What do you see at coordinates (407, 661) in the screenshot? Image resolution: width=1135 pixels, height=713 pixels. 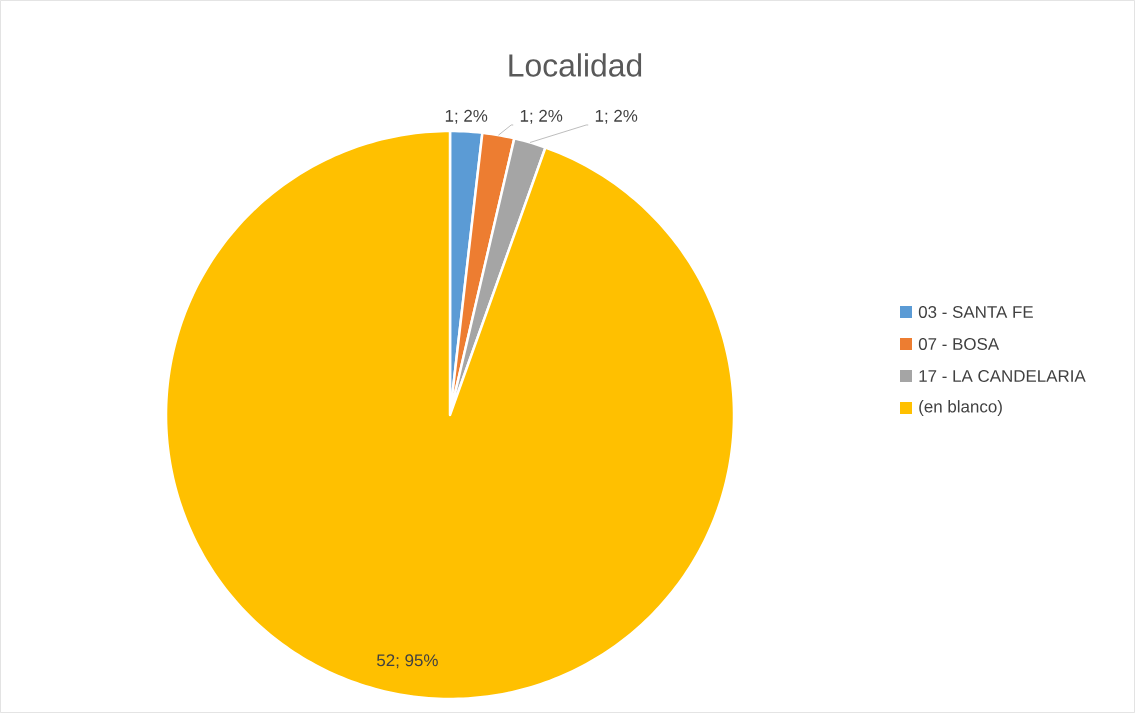 I see `data-label: 52; 95%` at bounding box center [407, 661].